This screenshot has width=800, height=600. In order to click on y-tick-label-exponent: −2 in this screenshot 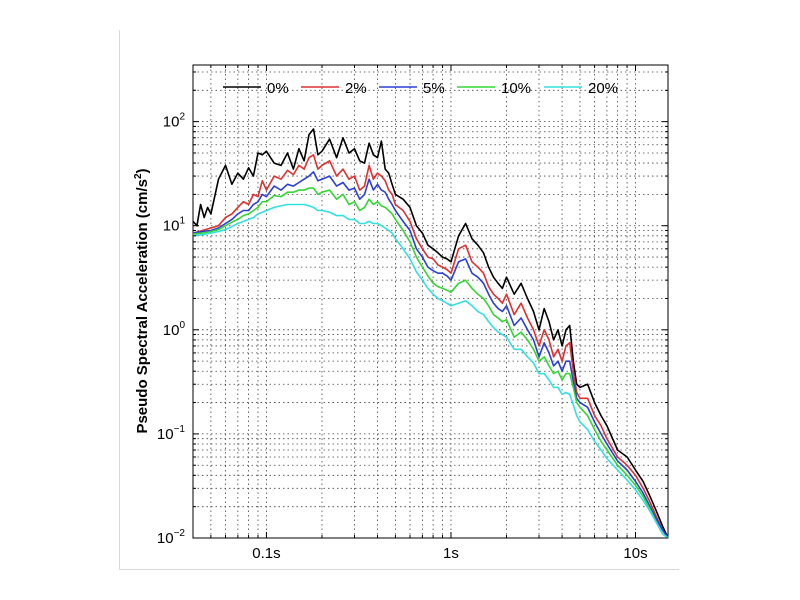, I will do `click(180, 533)`.